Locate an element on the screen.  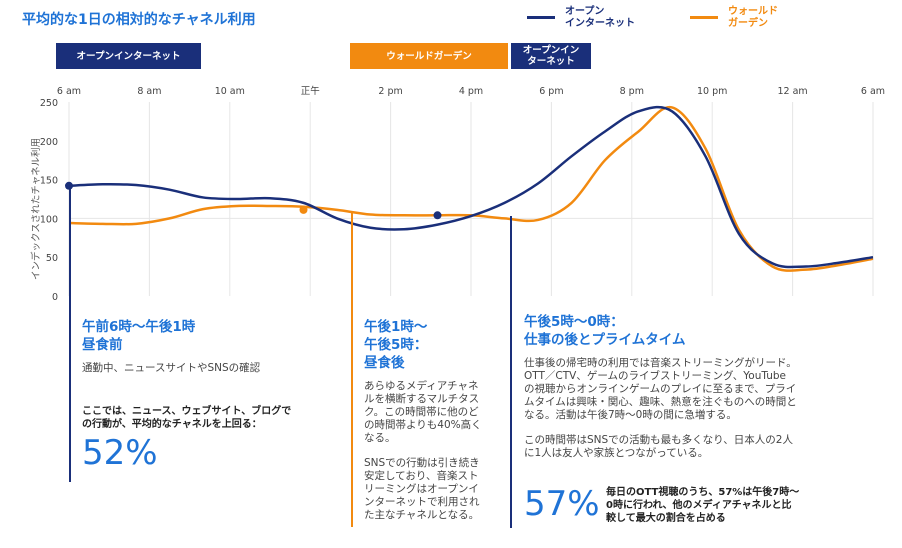
band-open1-label: オープンインターネット is located at coordinates (128, 56).